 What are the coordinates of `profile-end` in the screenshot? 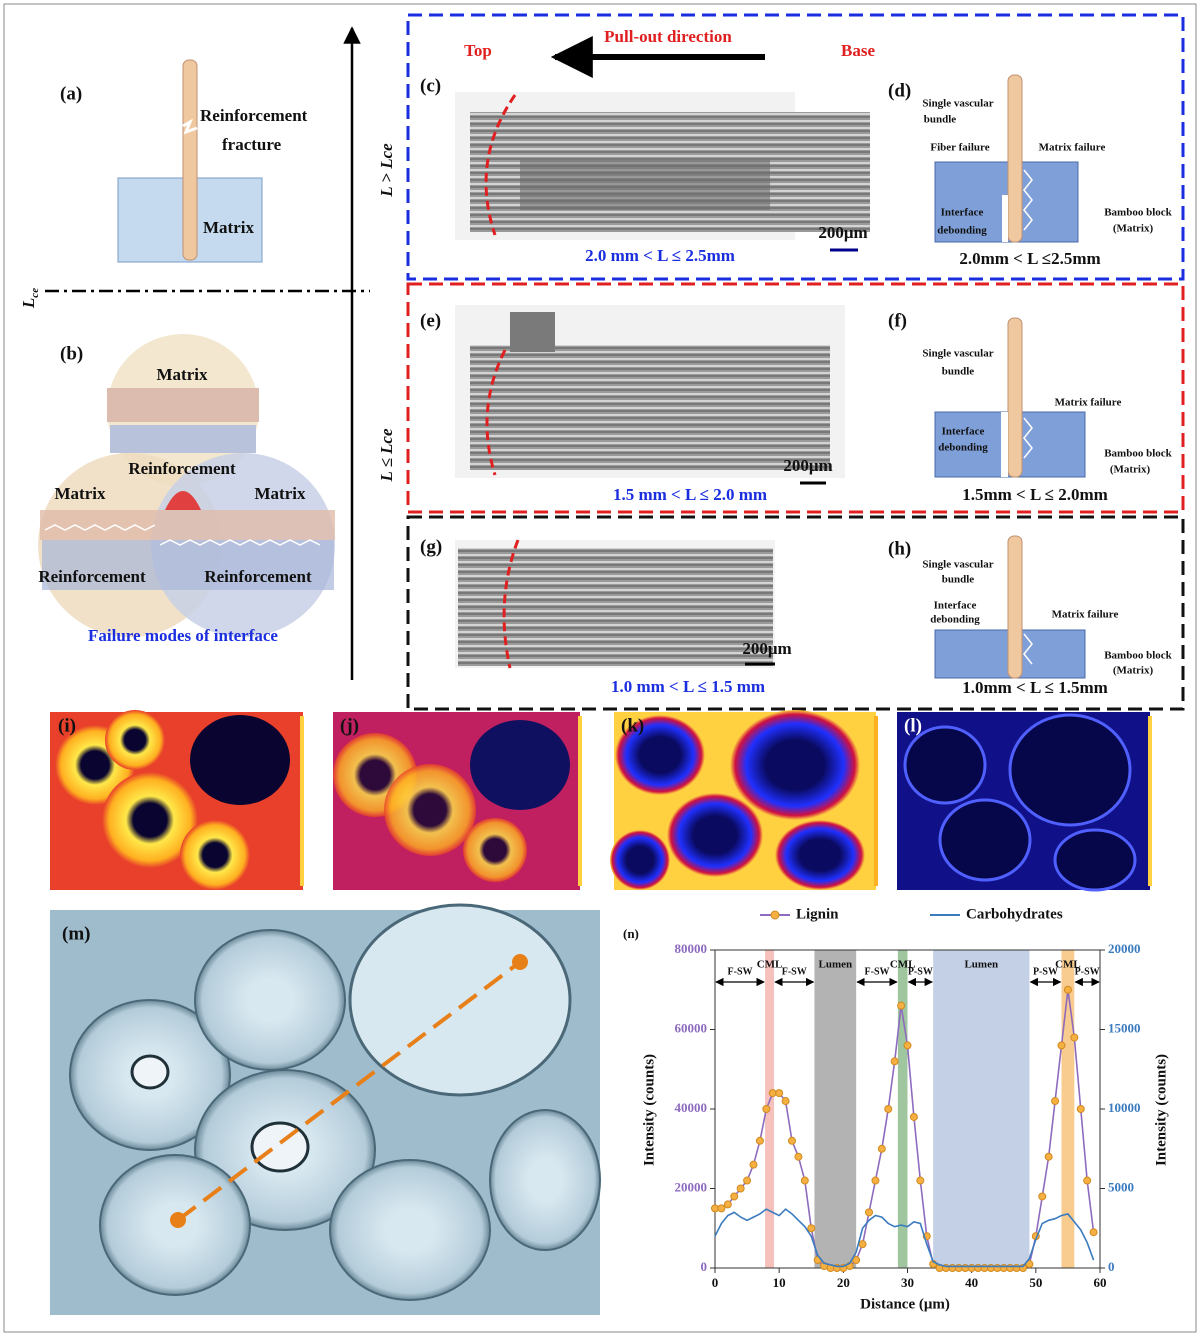 It's located at (178, 1220).